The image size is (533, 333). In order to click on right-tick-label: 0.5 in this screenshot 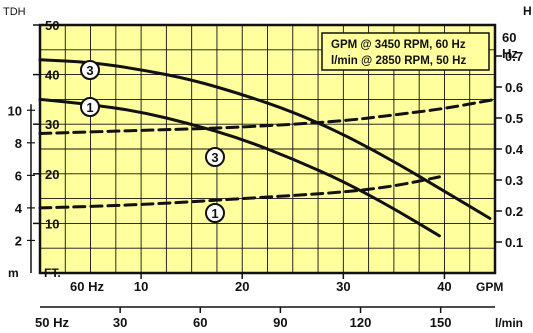, I will do `click(514, 118)`.